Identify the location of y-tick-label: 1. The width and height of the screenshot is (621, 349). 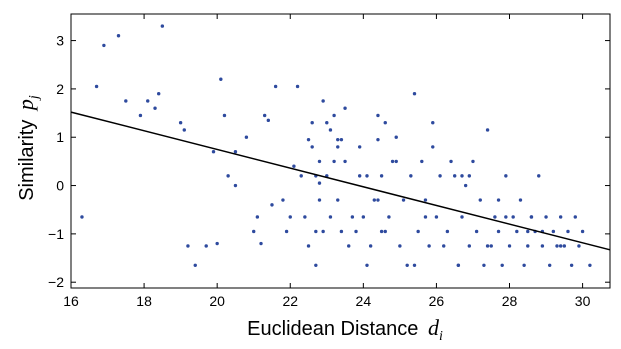
(60, 137).